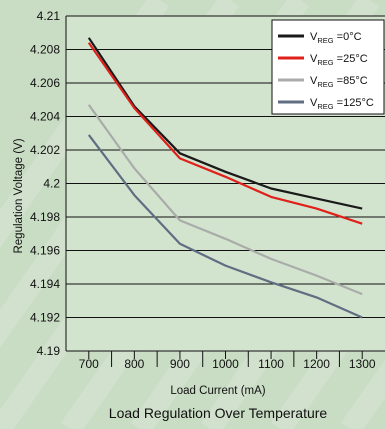  I want to click on legend-label: VREG =85°C, so click(339, 82).